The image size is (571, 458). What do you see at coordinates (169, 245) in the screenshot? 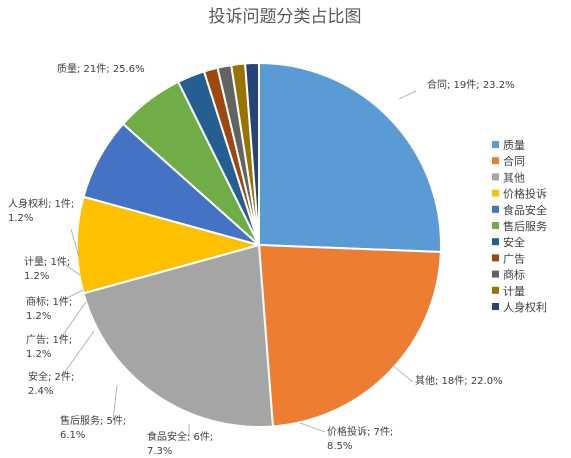
I see `pie-slice-价格投诉` at bounding box center [169, 245].